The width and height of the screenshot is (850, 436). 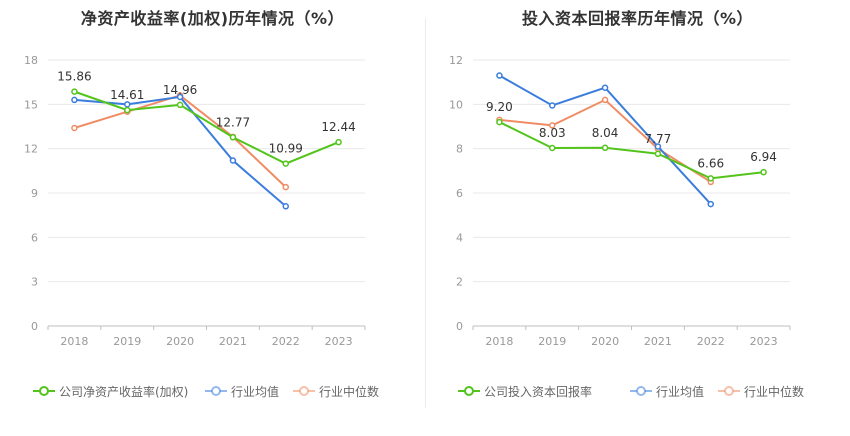 I want to click on data-label: 12.44, so click(x=338, y=127).